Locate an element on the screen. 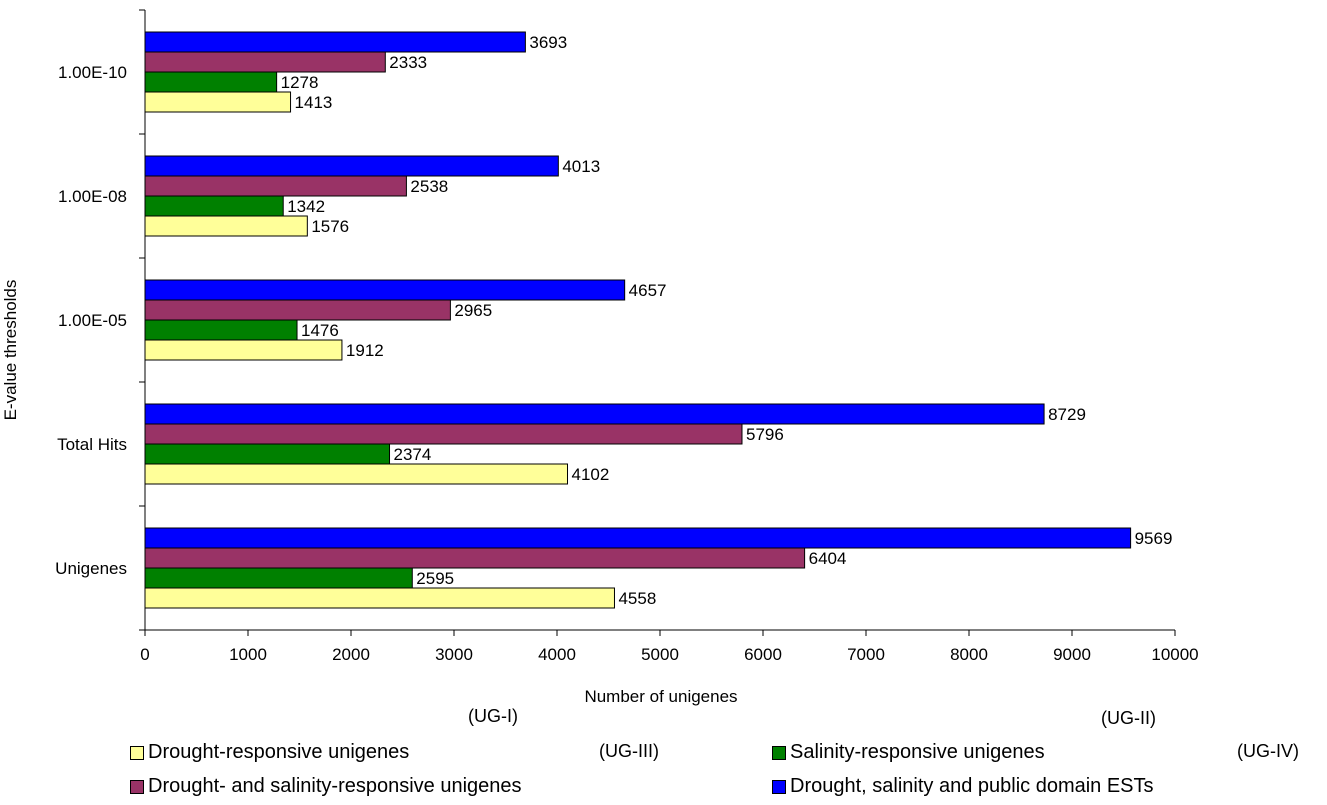  y-tick-label: 1.00E-05 is located at coordinates (92, 320).